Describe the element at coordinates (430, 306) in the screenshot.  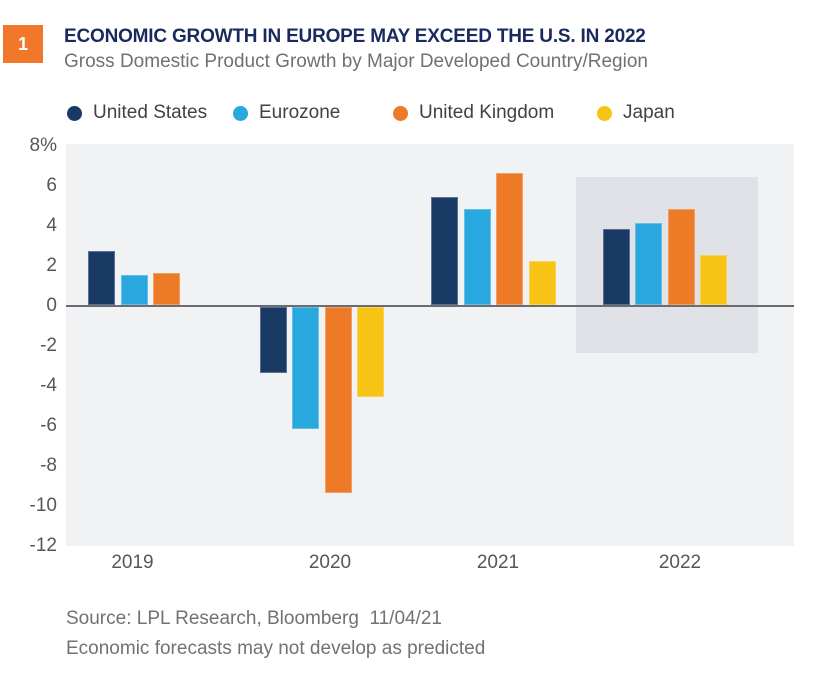
I see `zero-axis-line` at that location.